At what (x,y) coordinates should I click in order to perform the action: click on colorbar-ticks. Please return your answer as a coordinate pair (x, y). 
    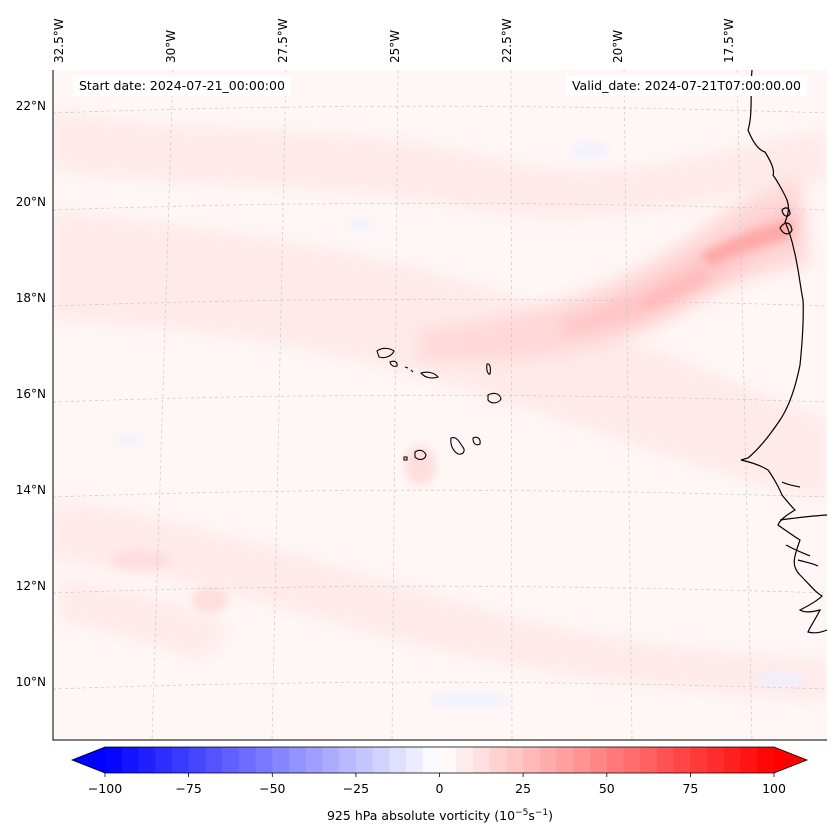
    Looking at the image, I should click on (439, 775).